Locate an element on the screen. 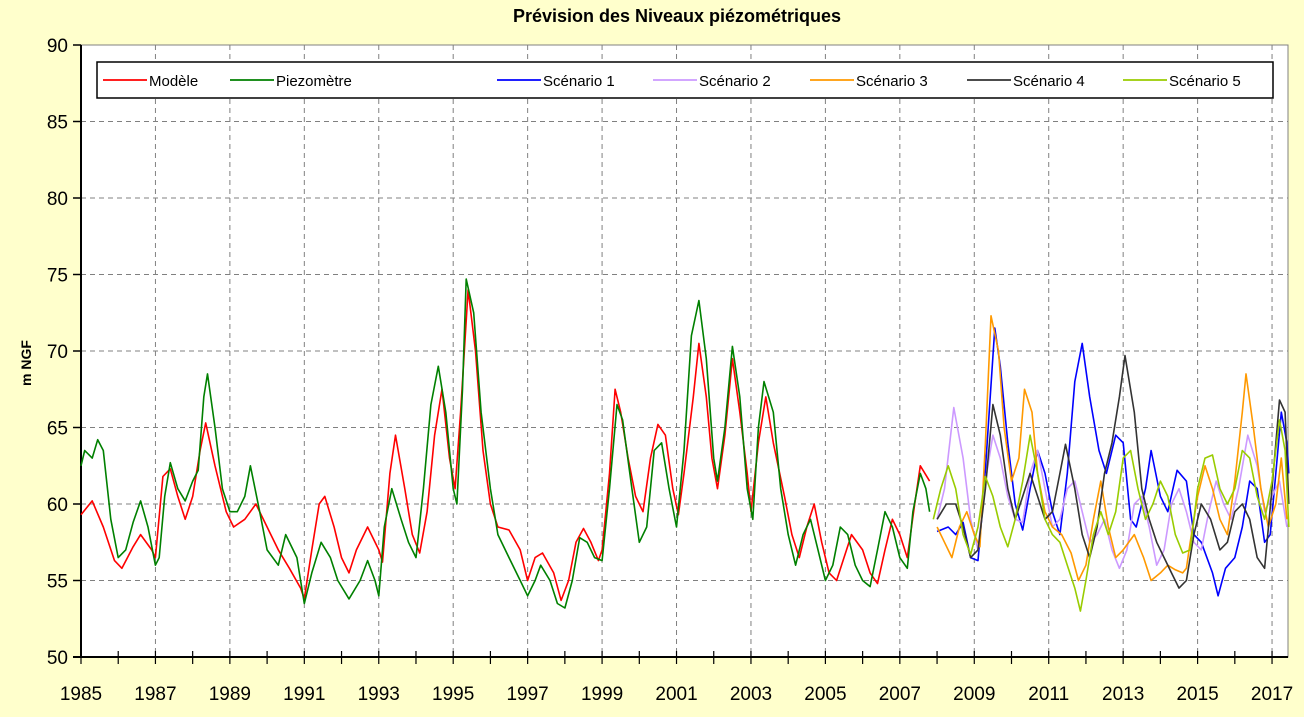  y-tick-label: 90 is located at coordinates (57, 46).